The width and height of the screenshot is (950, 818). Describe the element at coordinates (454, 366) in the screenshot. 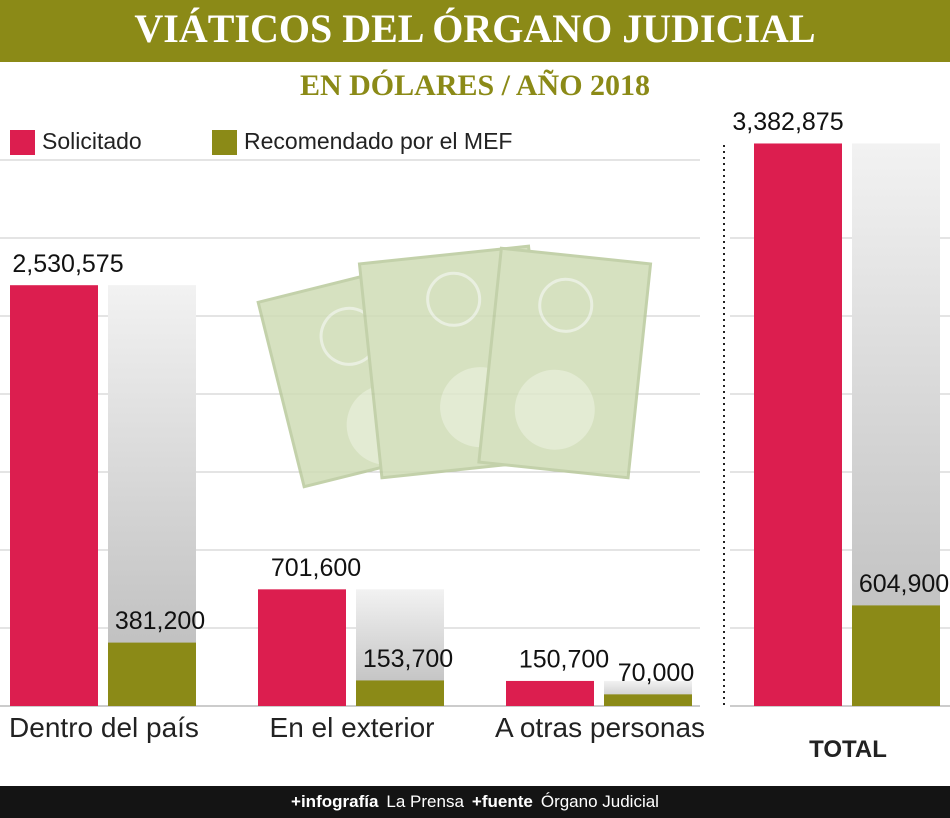

I see `money-illustration` at that location.